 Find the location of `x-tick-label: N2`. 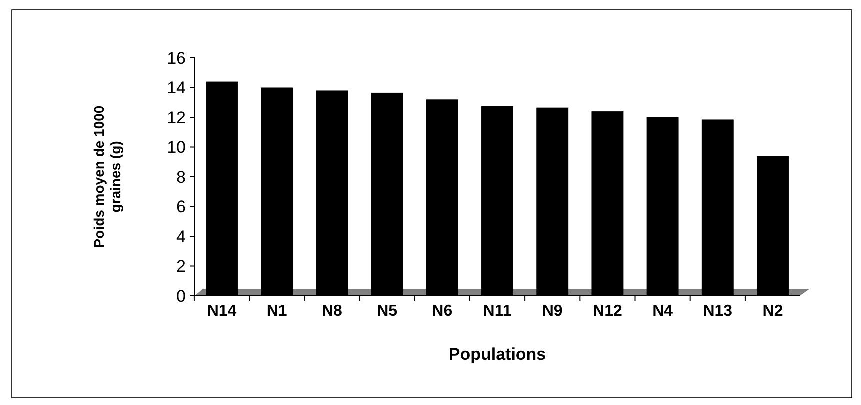

x-tick-label: N2 is located at coordinates (773, 311).